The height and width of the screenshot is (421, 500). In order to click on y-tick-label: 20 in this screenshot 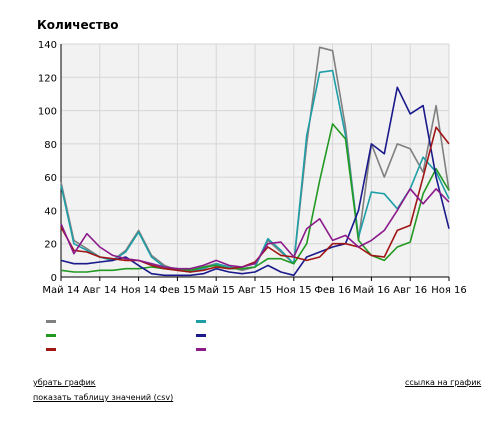, I will do `click(50, 245)`.